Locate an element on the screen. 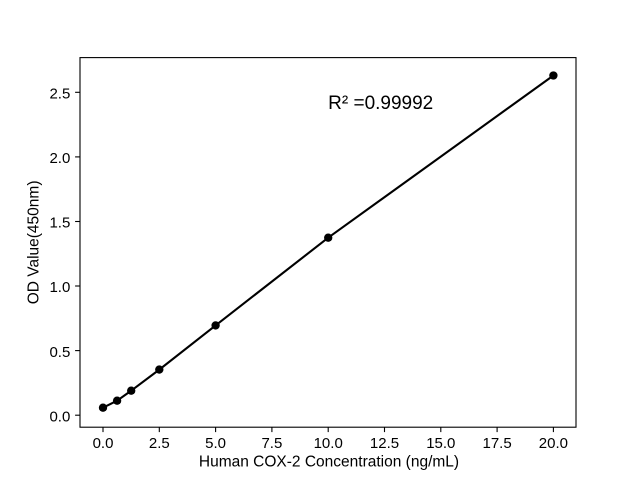  svg-text: 20.0 is located at coordinates (553, 443).